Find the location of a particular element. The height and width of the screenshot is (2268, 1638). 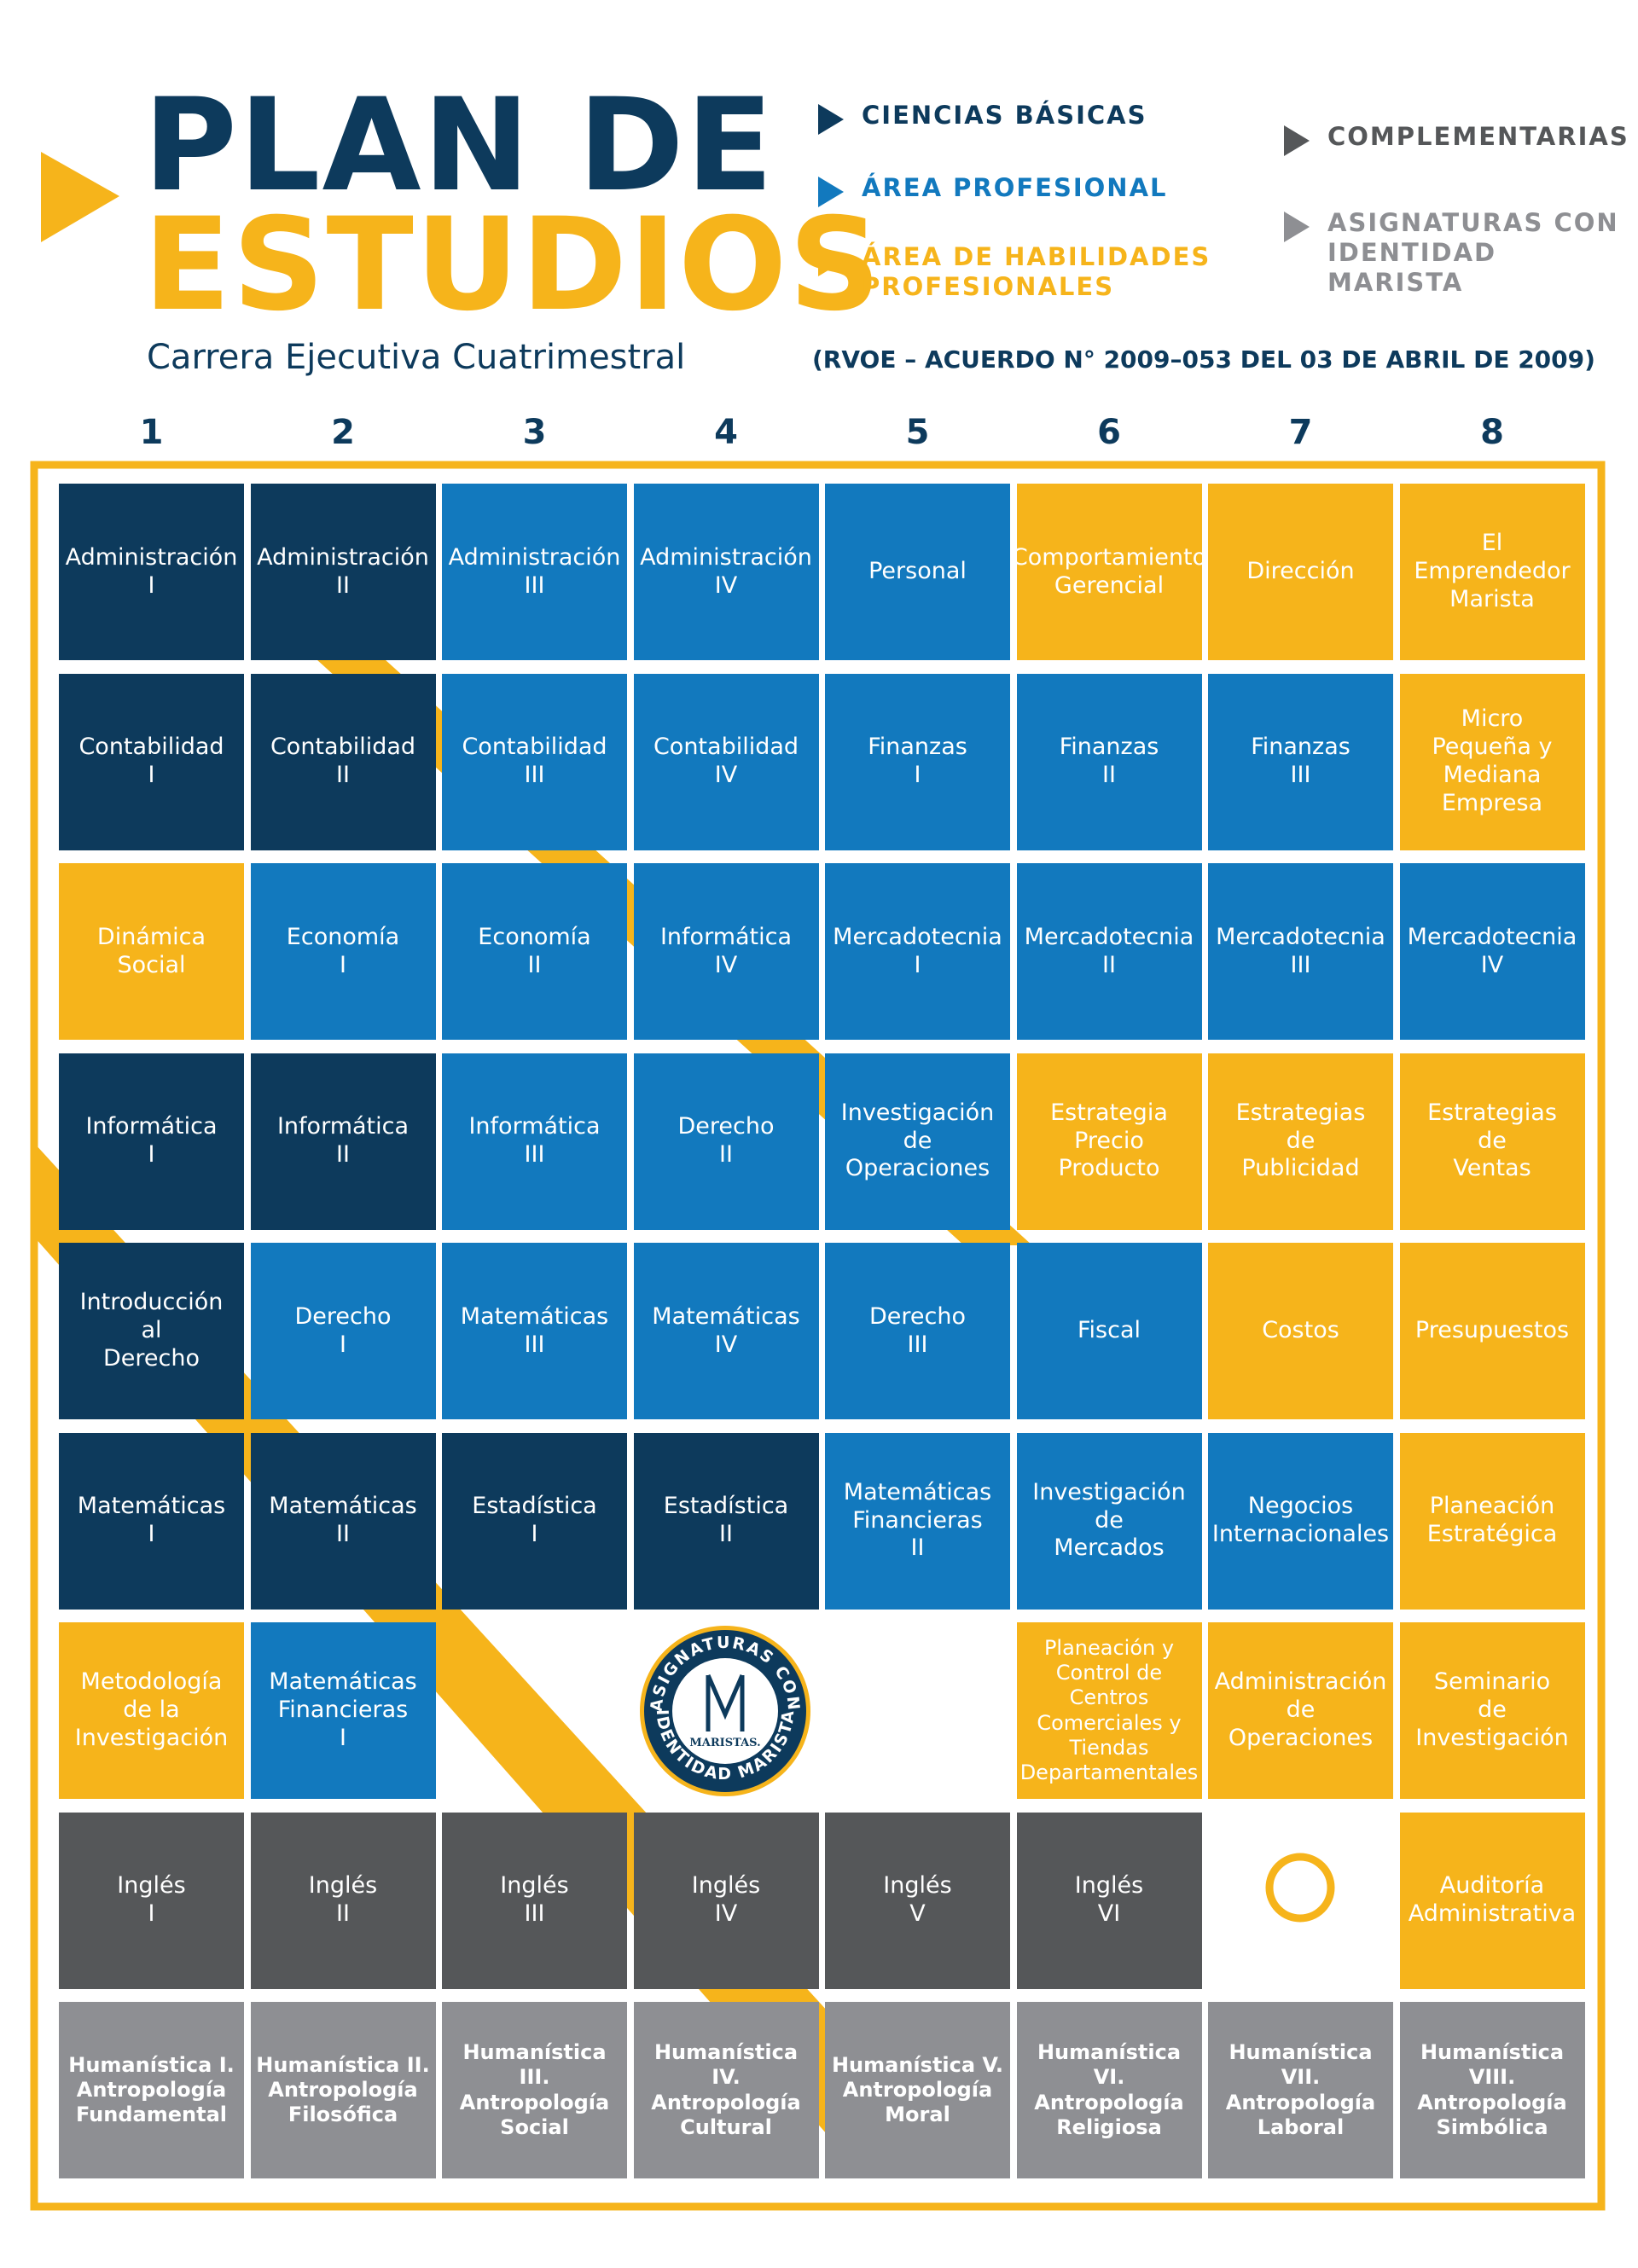

subject-cell: Estadística II is located at coordinates (726, 1521).